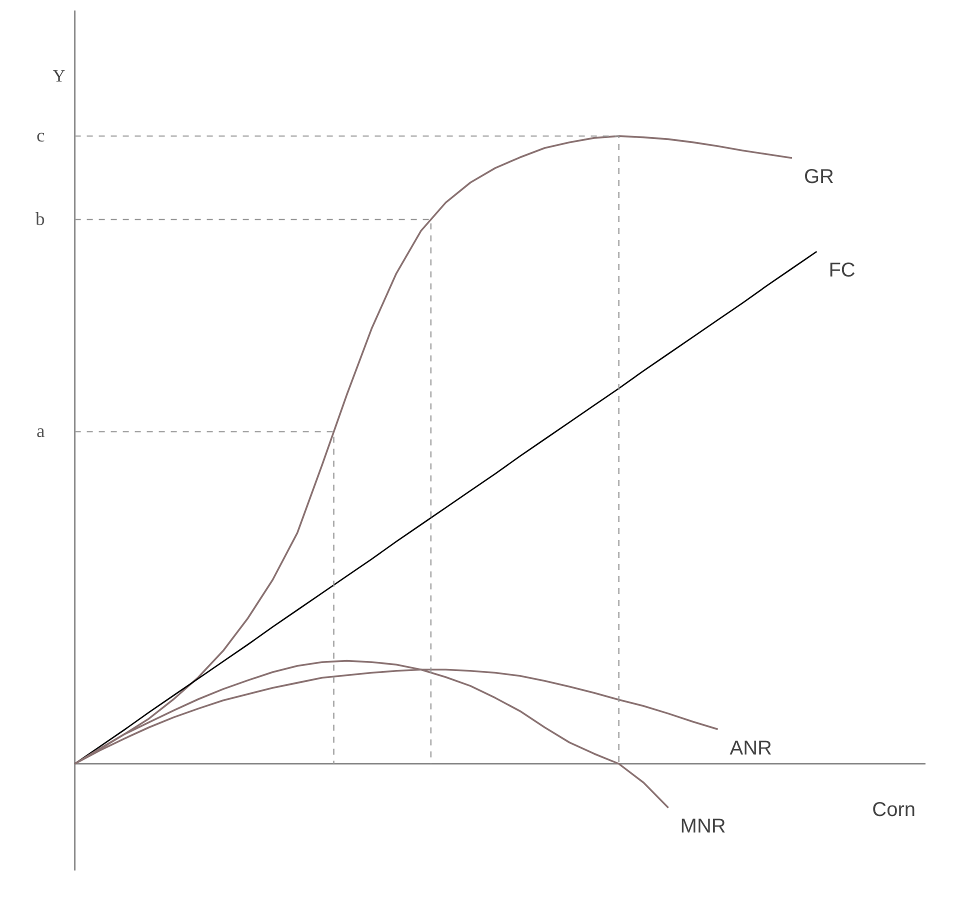  I want to click on series-label: ANR, so click(751, 748).